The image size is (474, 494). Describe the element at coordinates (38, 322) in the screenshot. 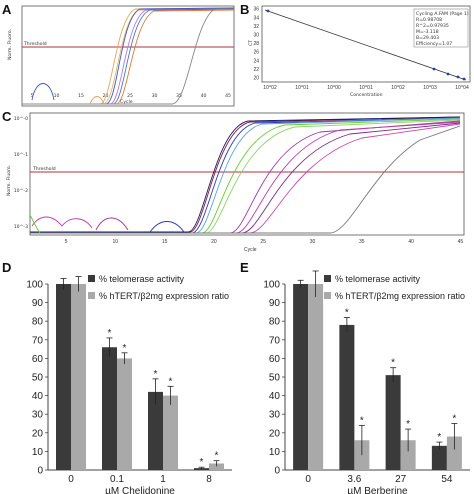

I see `y-tick-label: 80` at that location.